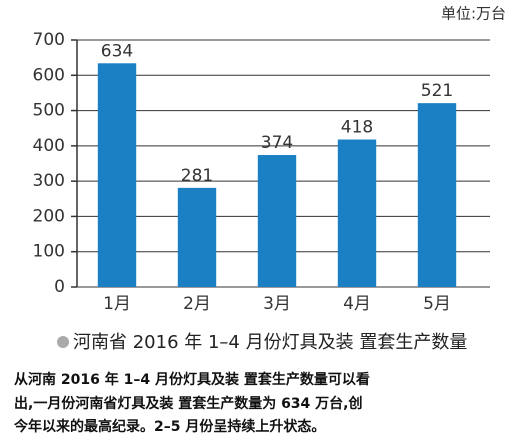 Image resolution: width=526 pixels, height=435 pixels. Describe the element at coordinates (197, 176) in the screenshot. I see `data-label: 281` at that location.